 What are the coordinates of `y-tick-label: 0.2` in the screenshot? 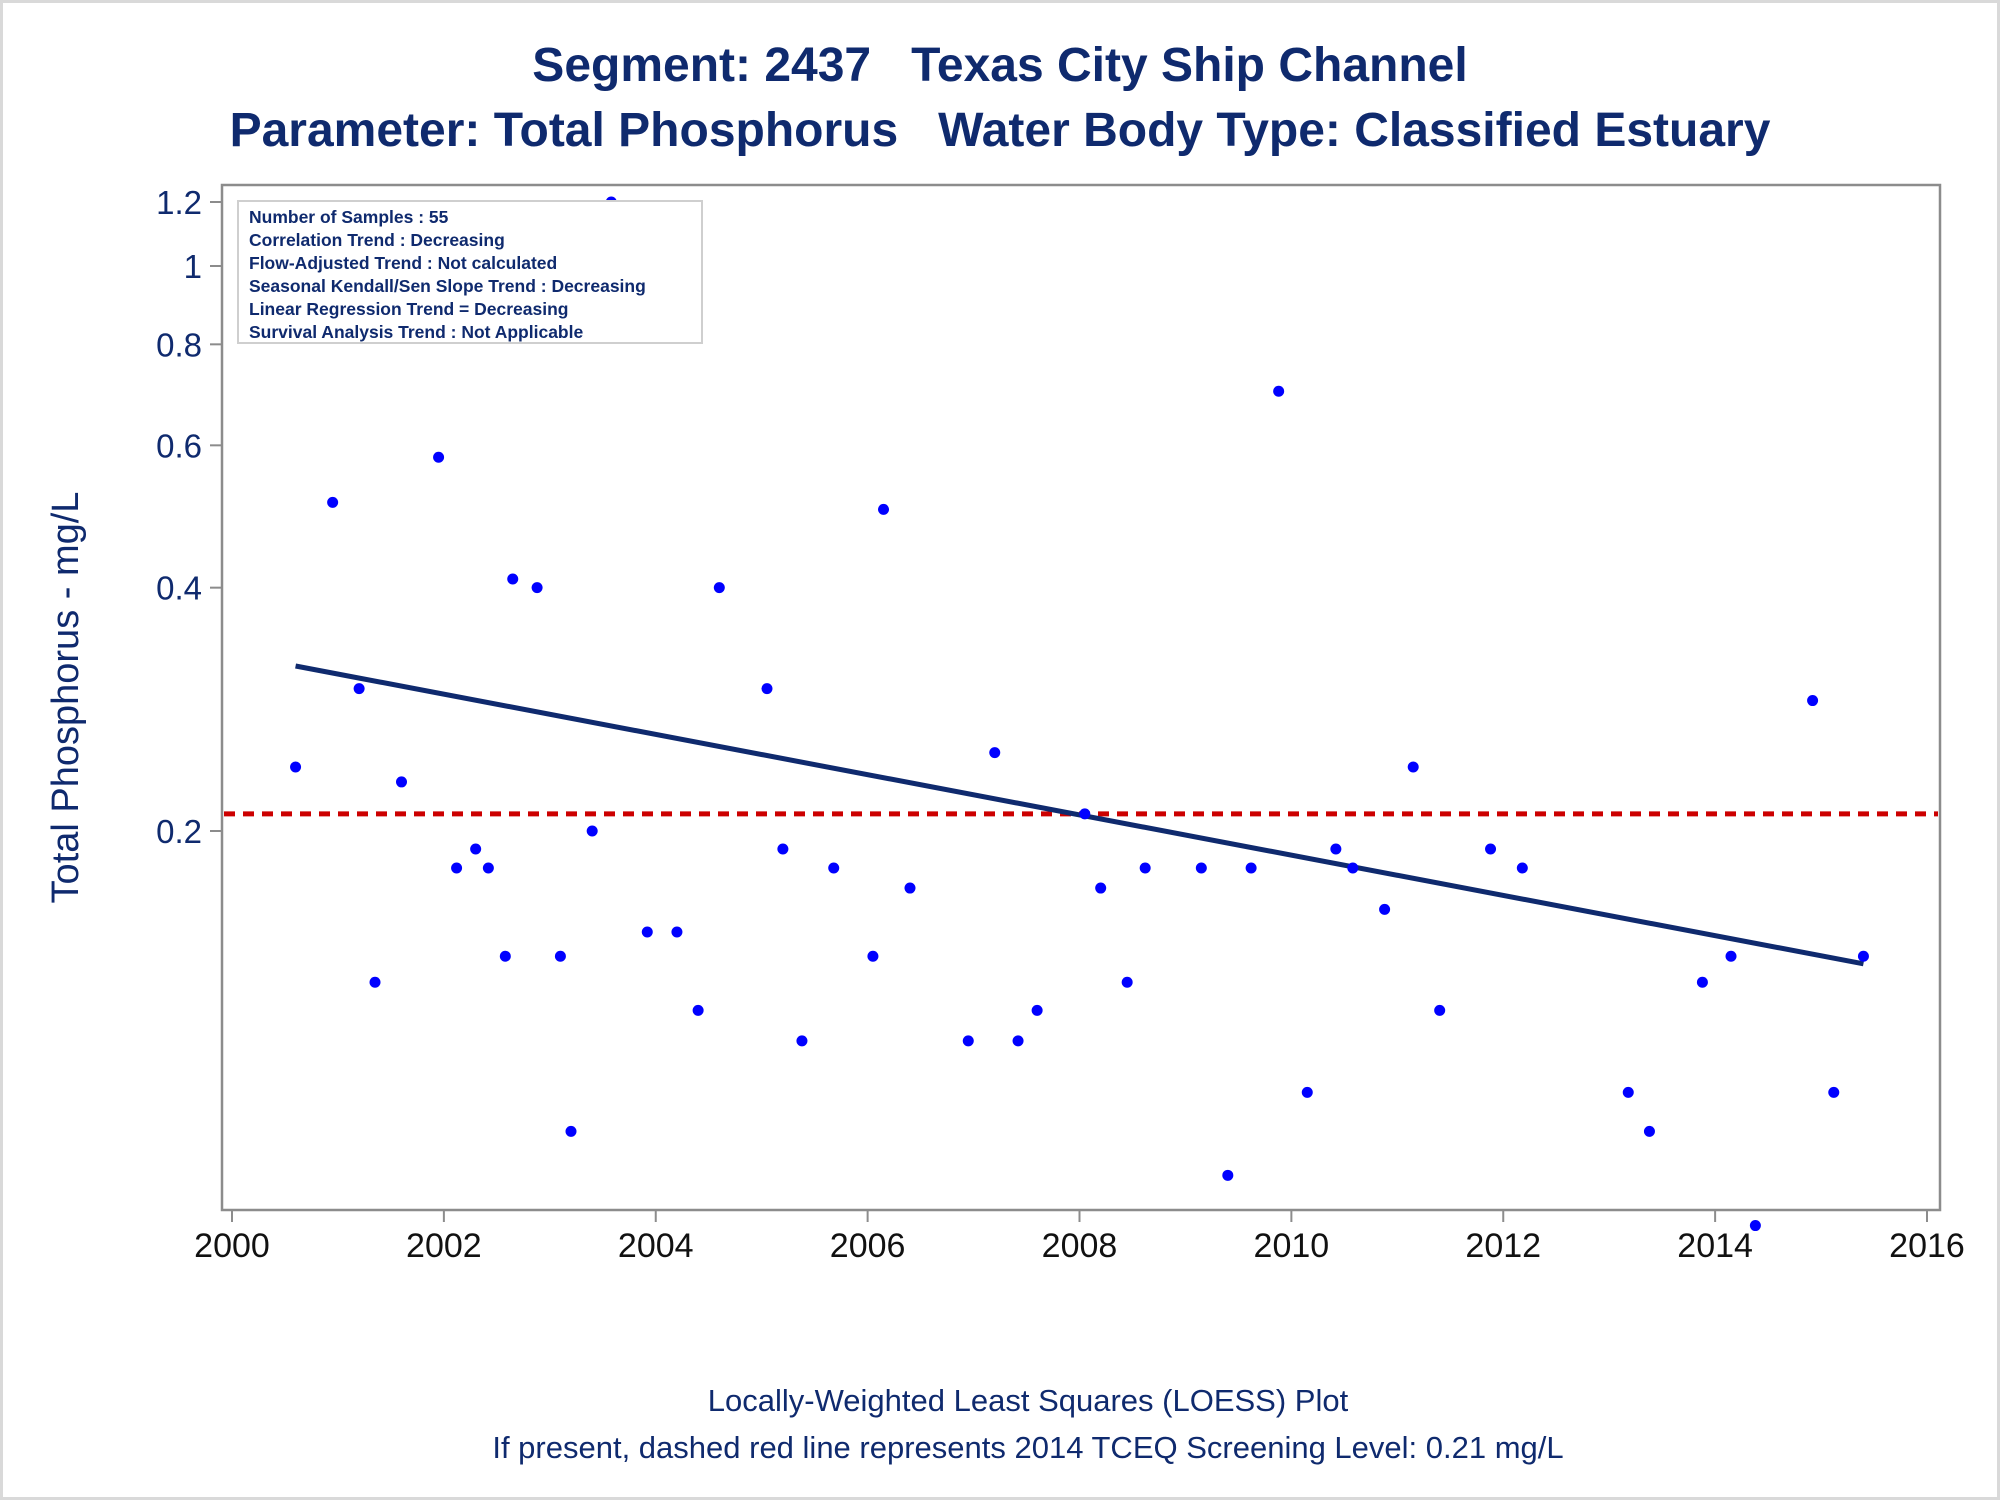 It's located at (179, 831).